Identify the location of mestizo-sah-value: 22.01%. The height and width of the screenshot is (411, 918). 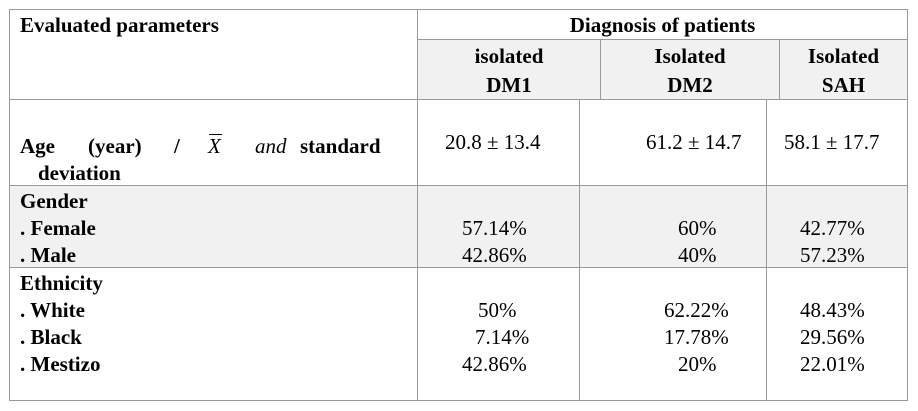
(832, 364).